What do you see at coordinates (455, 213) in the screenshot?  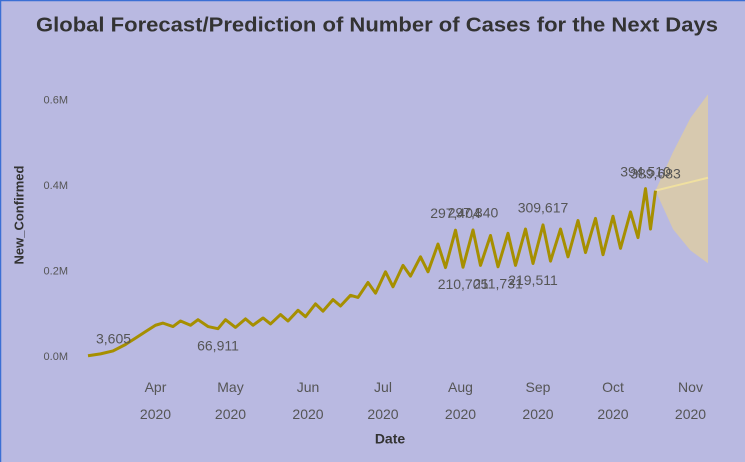 I see `data-label: 297,404` at bounding box center [455, 213].